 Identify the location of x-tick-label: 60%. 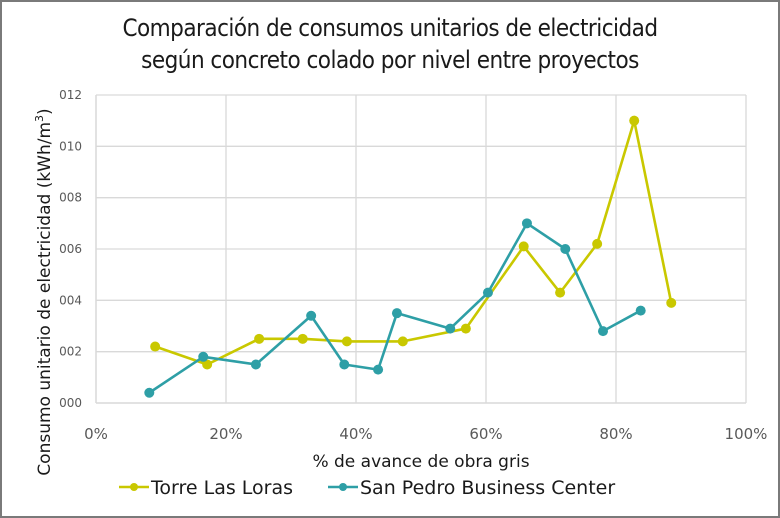
(485, 434).